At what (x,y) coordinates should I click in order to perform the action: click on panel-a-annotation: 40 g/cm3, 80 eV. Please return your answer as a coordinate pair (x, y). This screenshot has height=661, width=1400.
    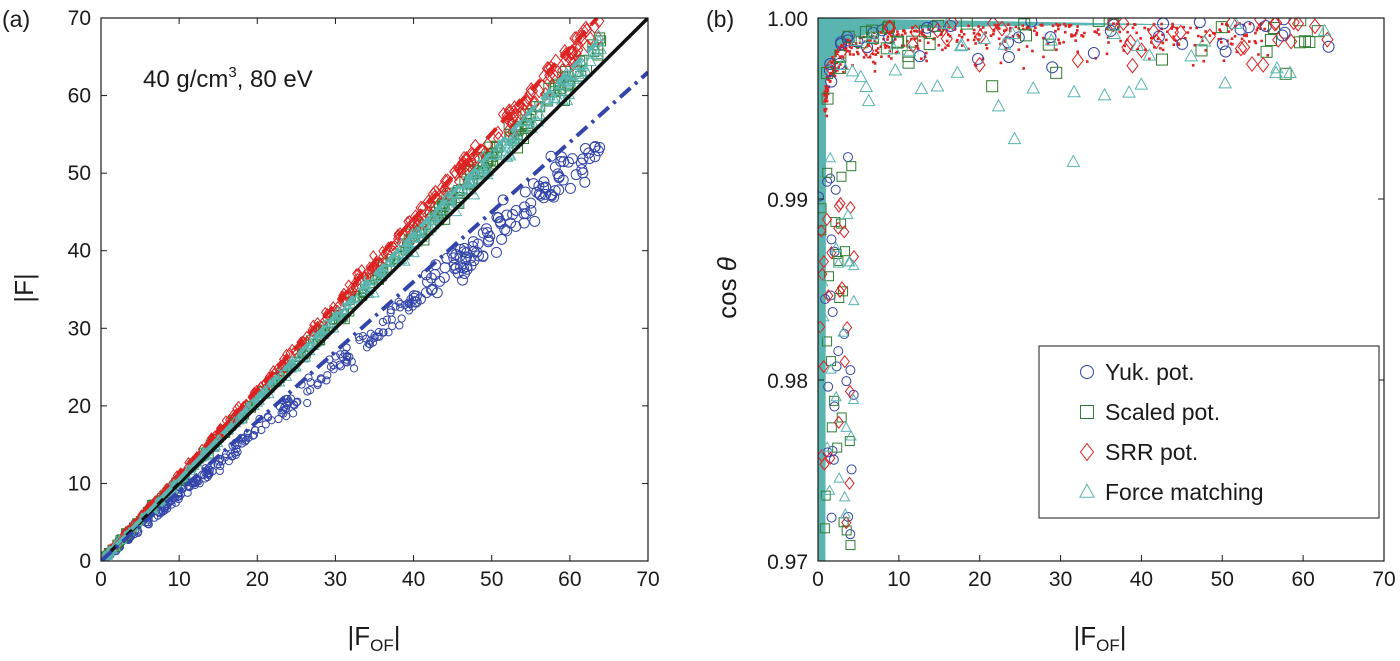
    Looking at the image, I should click on (228, 78).